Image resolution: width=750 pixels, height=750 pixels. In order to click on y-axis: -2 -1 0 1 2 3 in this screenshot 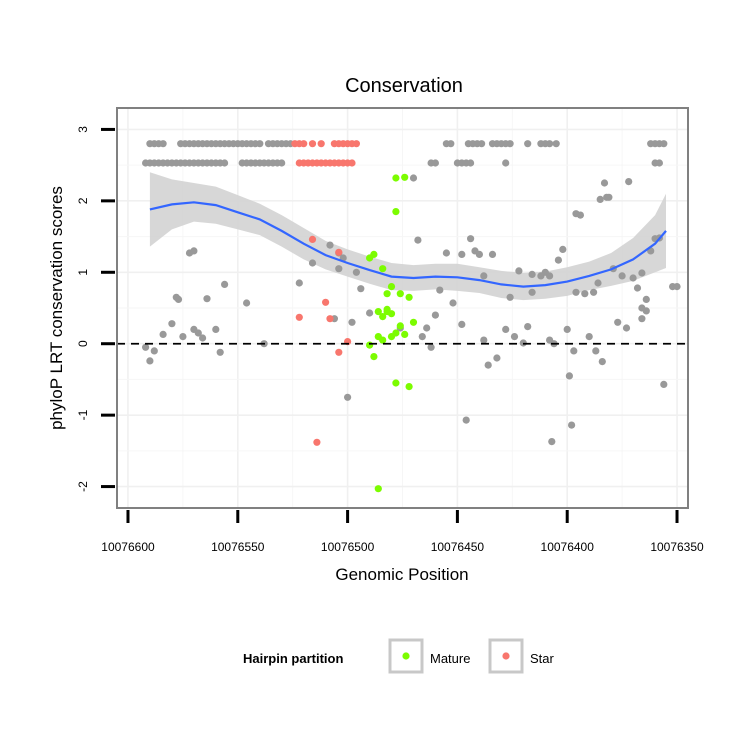, I will do `click(95, 309)`.